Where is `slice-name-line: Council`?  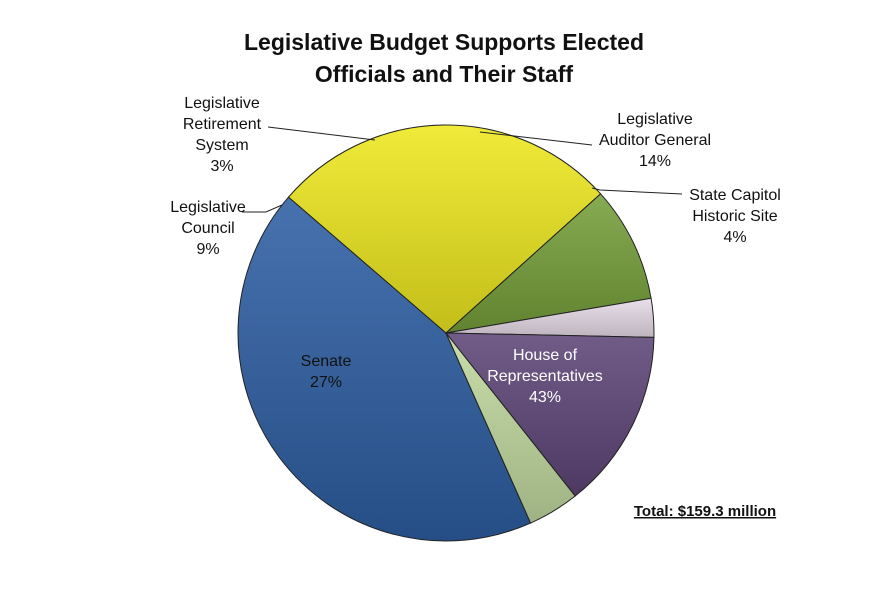 slice-name-line: Council is located at coordinates (207, 228).